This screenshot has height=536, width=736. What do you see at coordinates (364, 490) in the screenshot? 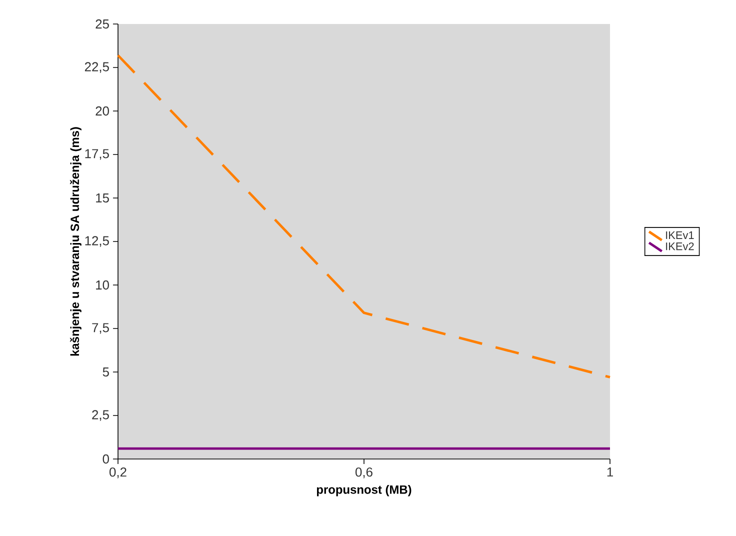
I see `x-axis-title: propusnost (MB)` at bounding box center [364, 490].